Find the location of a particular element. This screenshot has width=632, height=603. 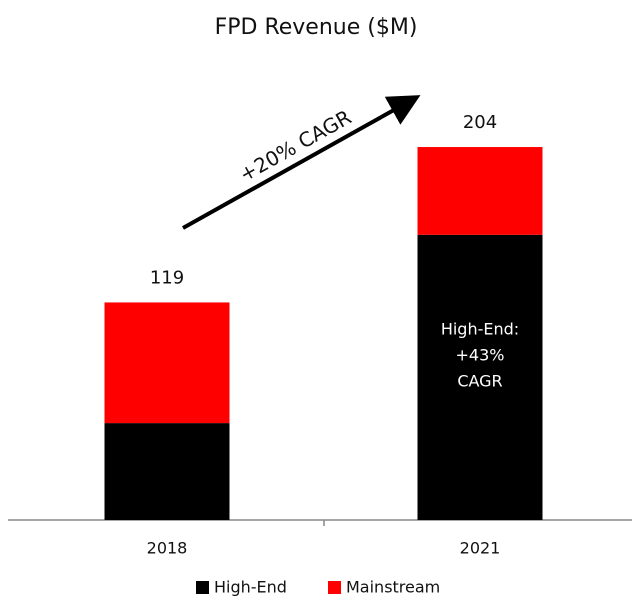

bar-annotation: High-End: is located at coordinates (480, 329).